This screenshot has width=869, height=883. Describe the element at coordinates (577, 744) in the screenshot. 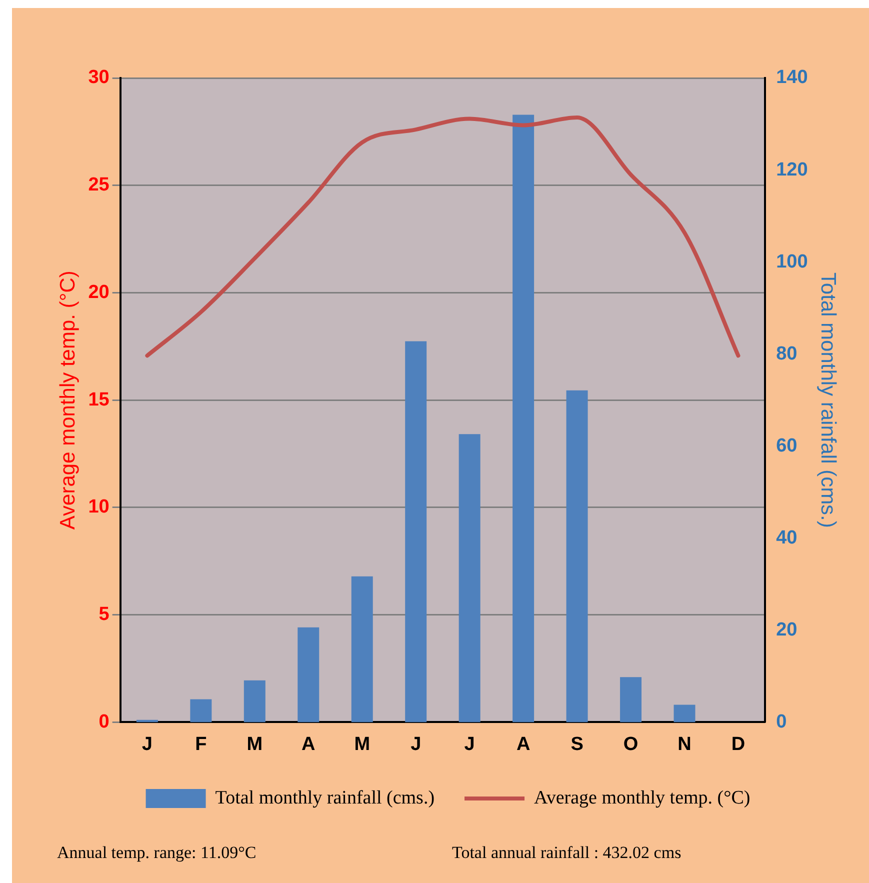

I see `x-tick-label: S` at that location.